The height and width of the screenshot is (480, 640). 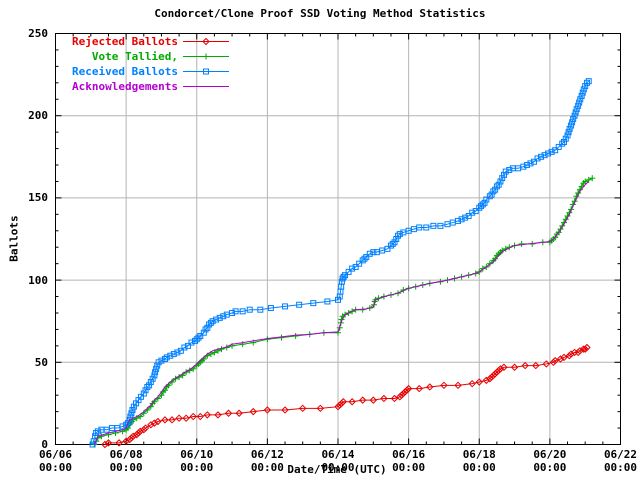 What do you see at coordinates (206, 62) in the screenshot?
I see `legend-samples` at bounding box center [206, 62].